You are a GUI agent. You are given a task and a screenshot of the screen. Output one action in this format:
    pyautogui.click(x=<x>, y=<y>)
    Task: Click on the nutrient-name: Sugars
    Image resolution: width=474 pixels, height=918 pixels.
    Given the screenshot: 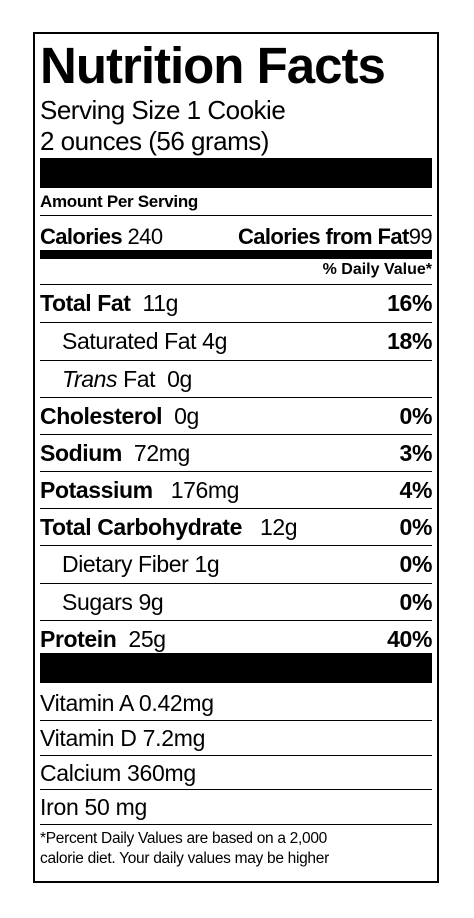 What is the action you would take?
    pyautogui.click(x=97, y=602)
    